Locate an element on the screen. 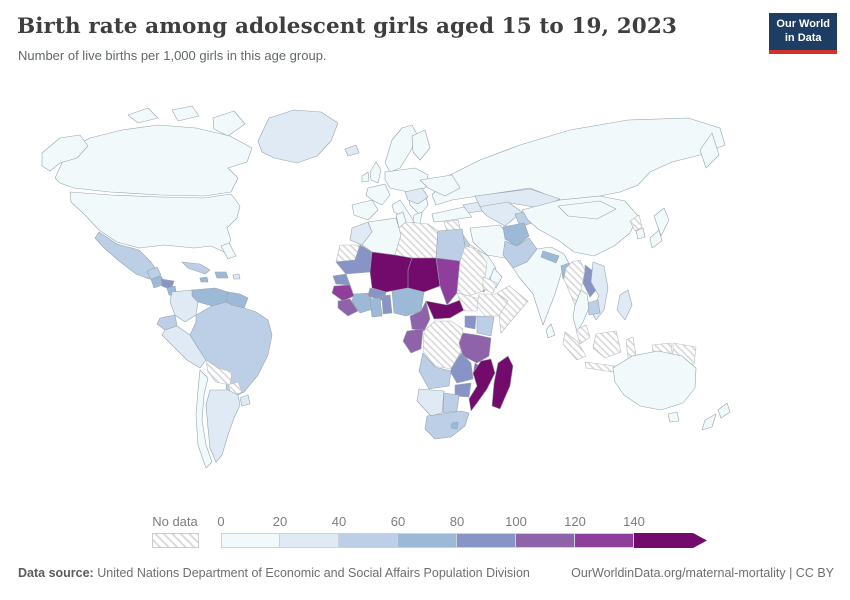 Image resolution: width=850 pixels, height=600 pixels. owid-link: OurWorldinData.org/maternal-mortality is located at coordinates (678, 573).